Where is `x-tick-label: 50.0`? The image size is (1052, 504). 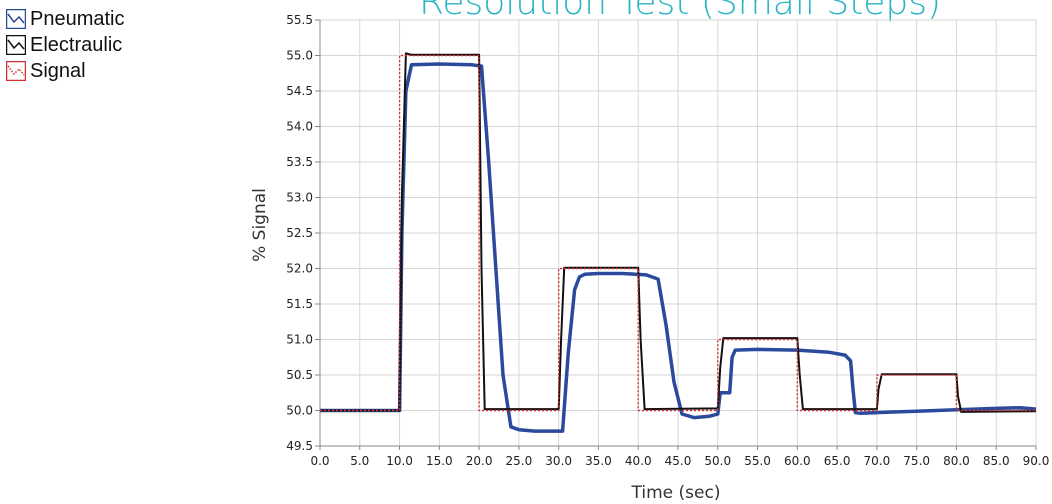
x-tick-label: 50.0 is located at coordinates (717, 461).